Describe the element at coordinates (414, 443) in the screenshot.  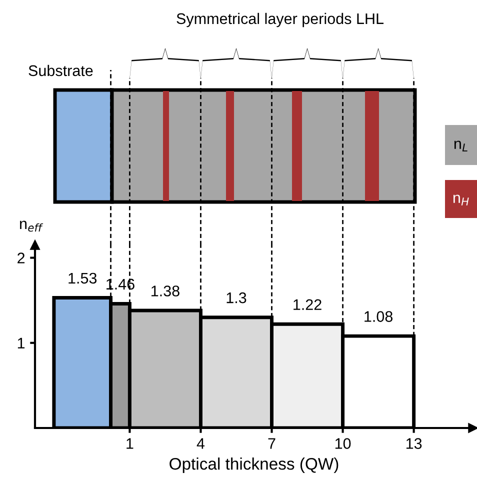
I see `x-tick-label: 13` at that location.